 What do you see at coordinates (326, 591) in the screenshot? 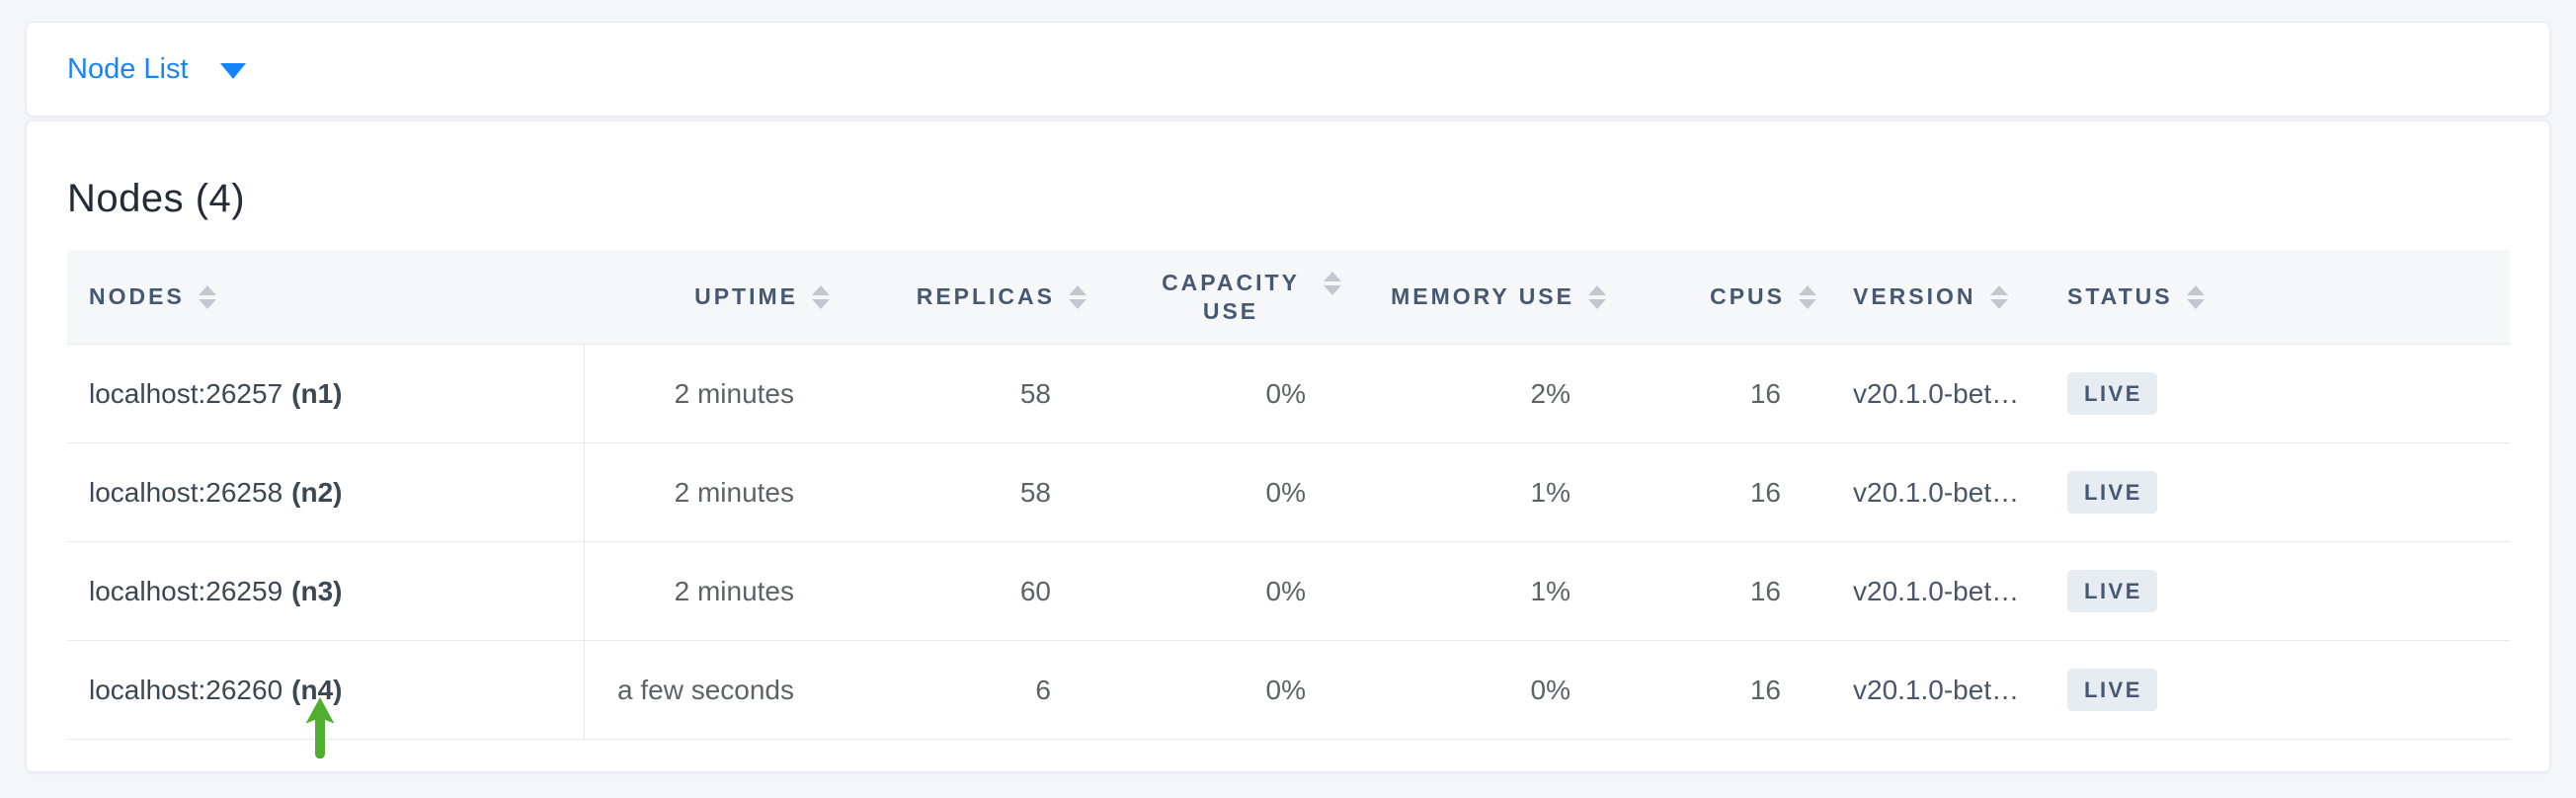
I see `cell-node-address: localhost:26259 (n3)` at bounding box center [326, 591].